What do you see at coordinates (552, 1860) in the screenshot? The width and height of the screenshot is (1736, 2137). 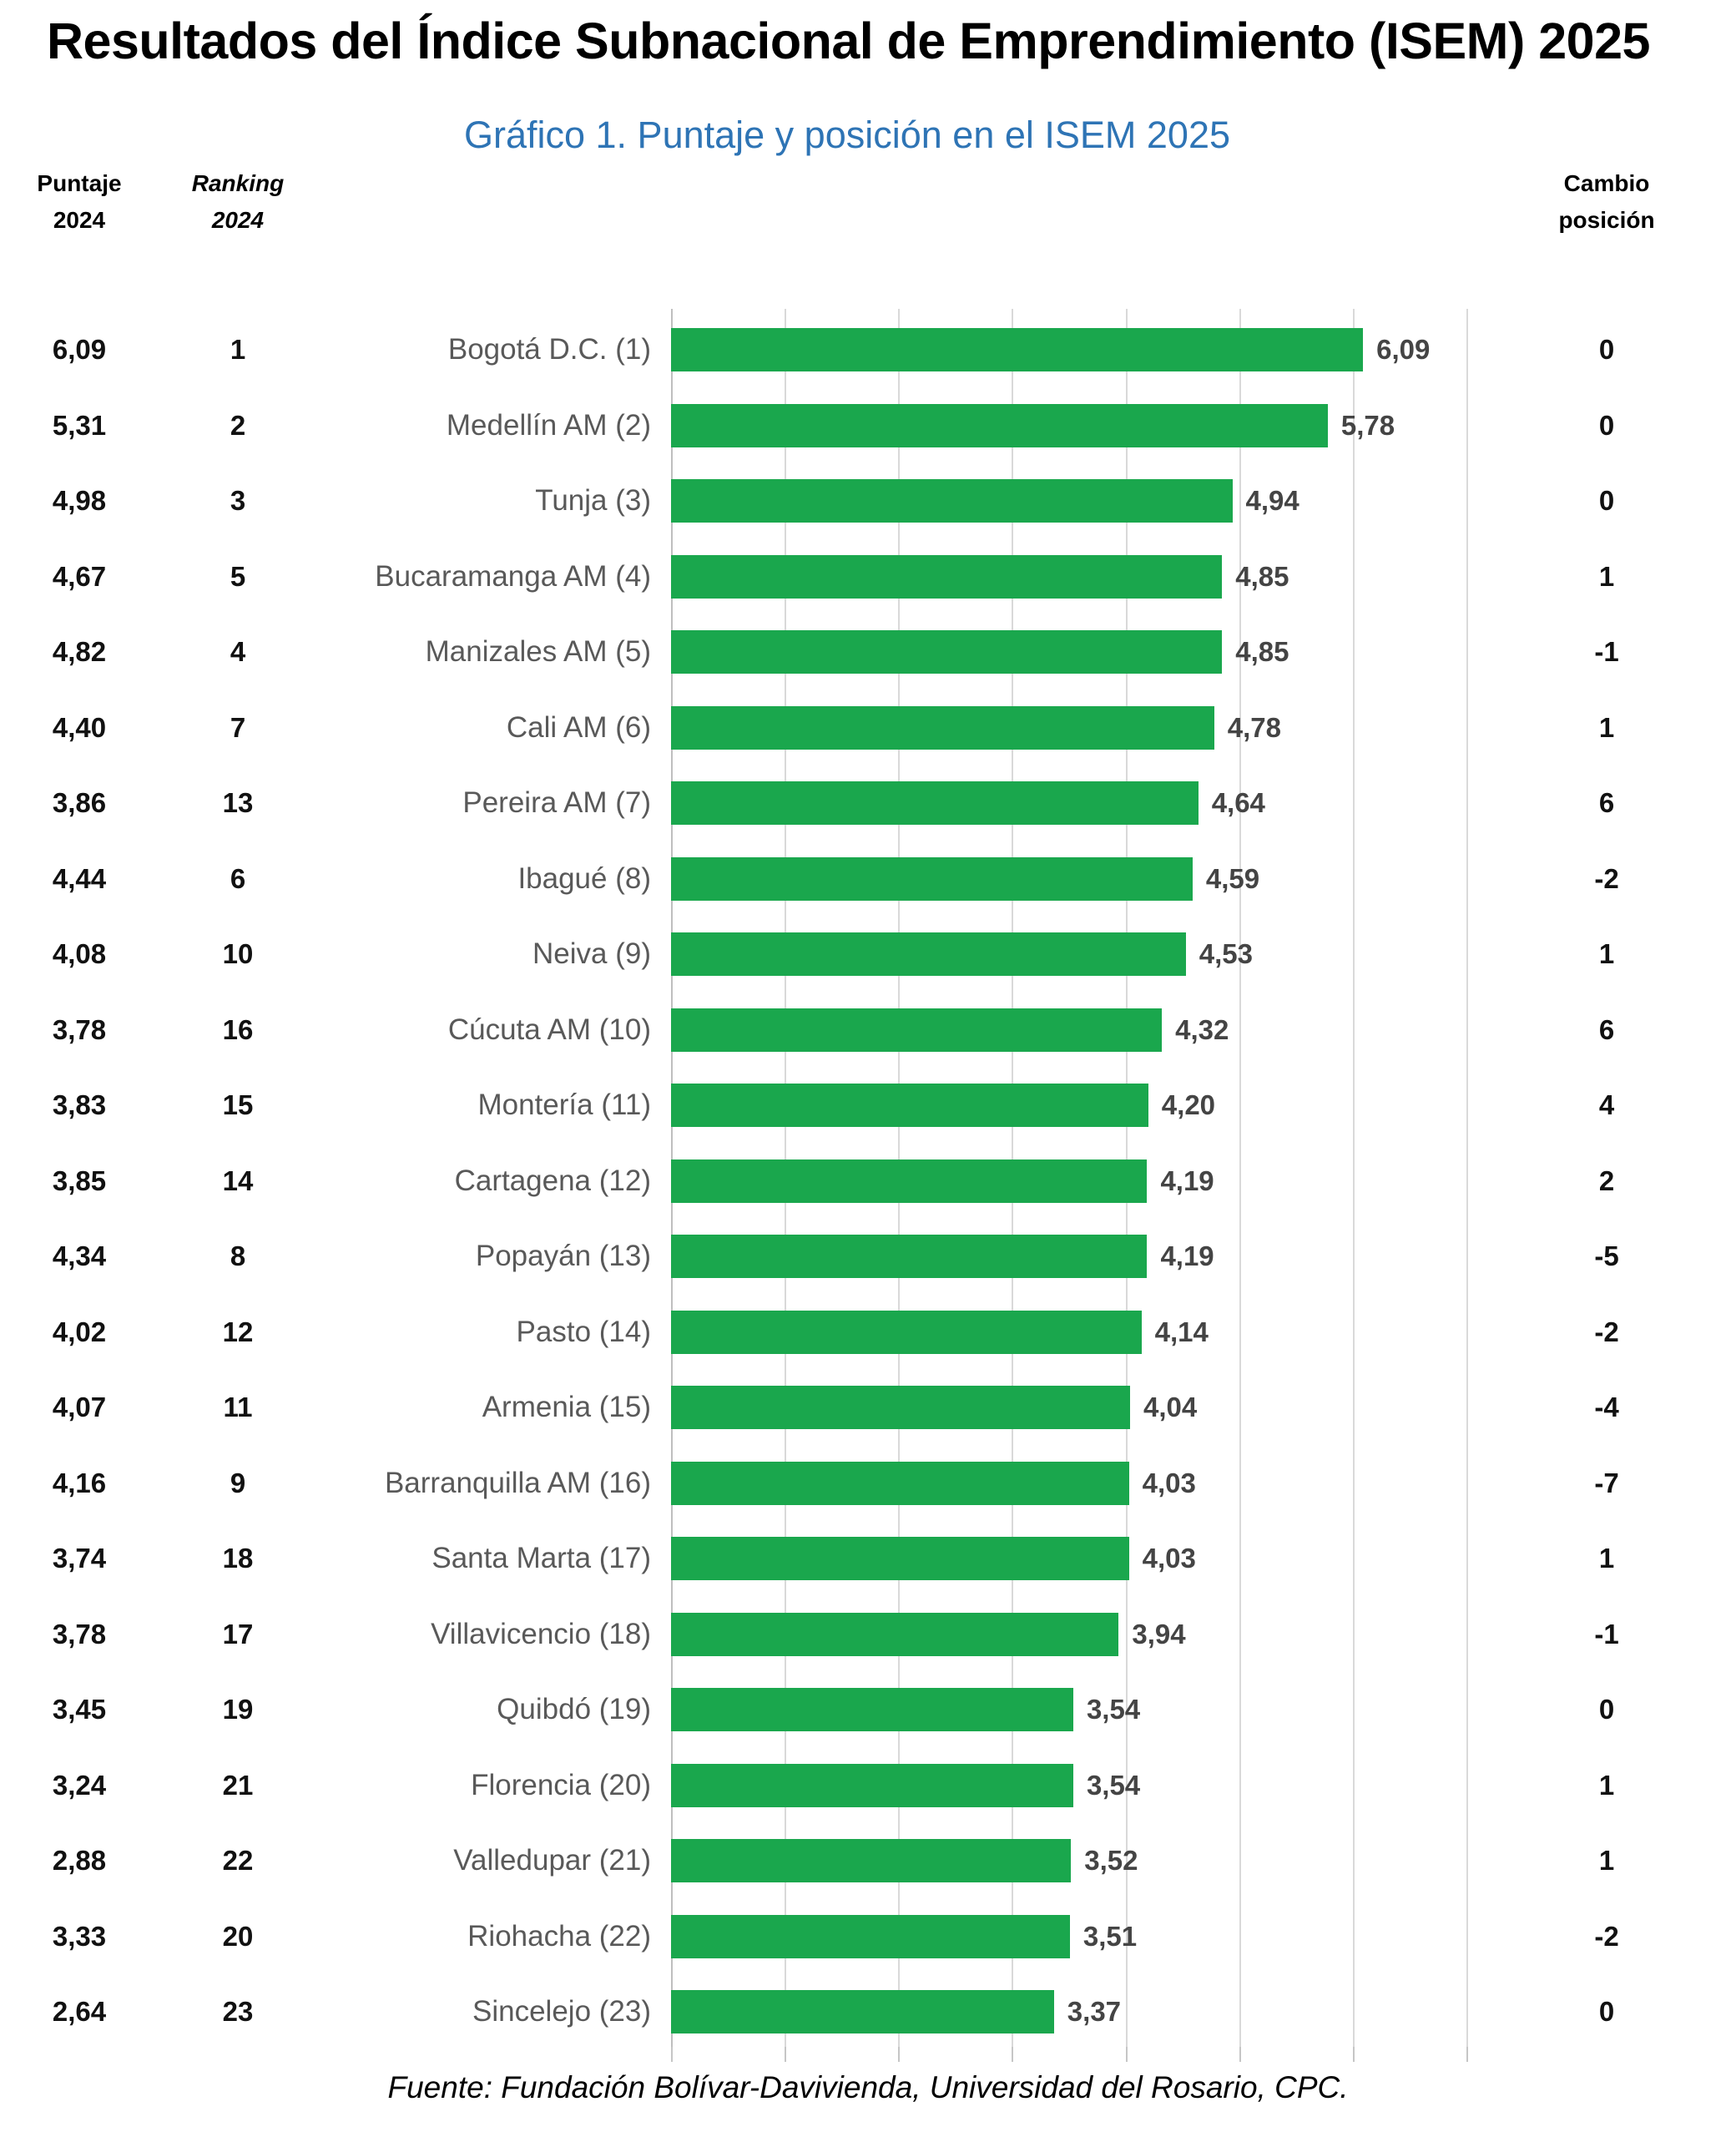 I see `city-label: Valledupar (21)` at bounding box center [552, 1860].